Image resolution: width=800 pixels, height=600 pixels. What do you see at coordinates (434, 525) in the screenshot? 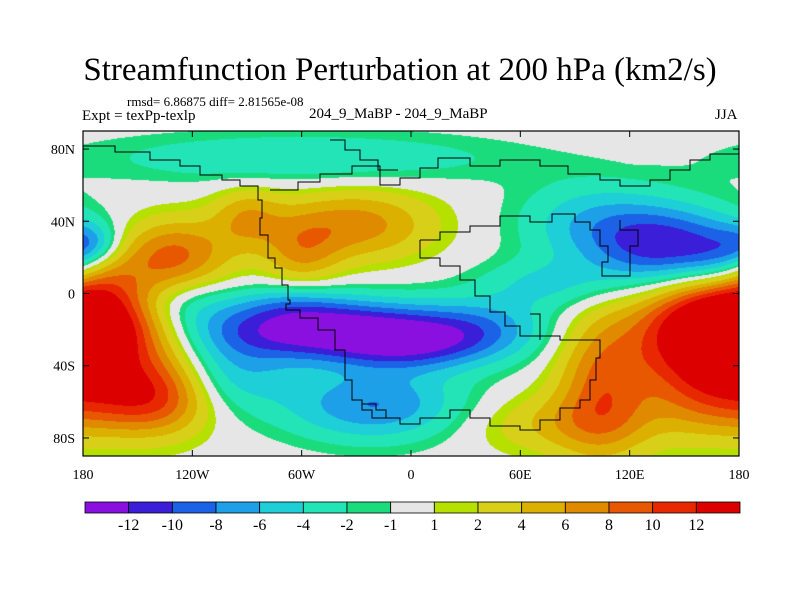
I see `colorbar-label: 1` at bounding box center [434, 525].